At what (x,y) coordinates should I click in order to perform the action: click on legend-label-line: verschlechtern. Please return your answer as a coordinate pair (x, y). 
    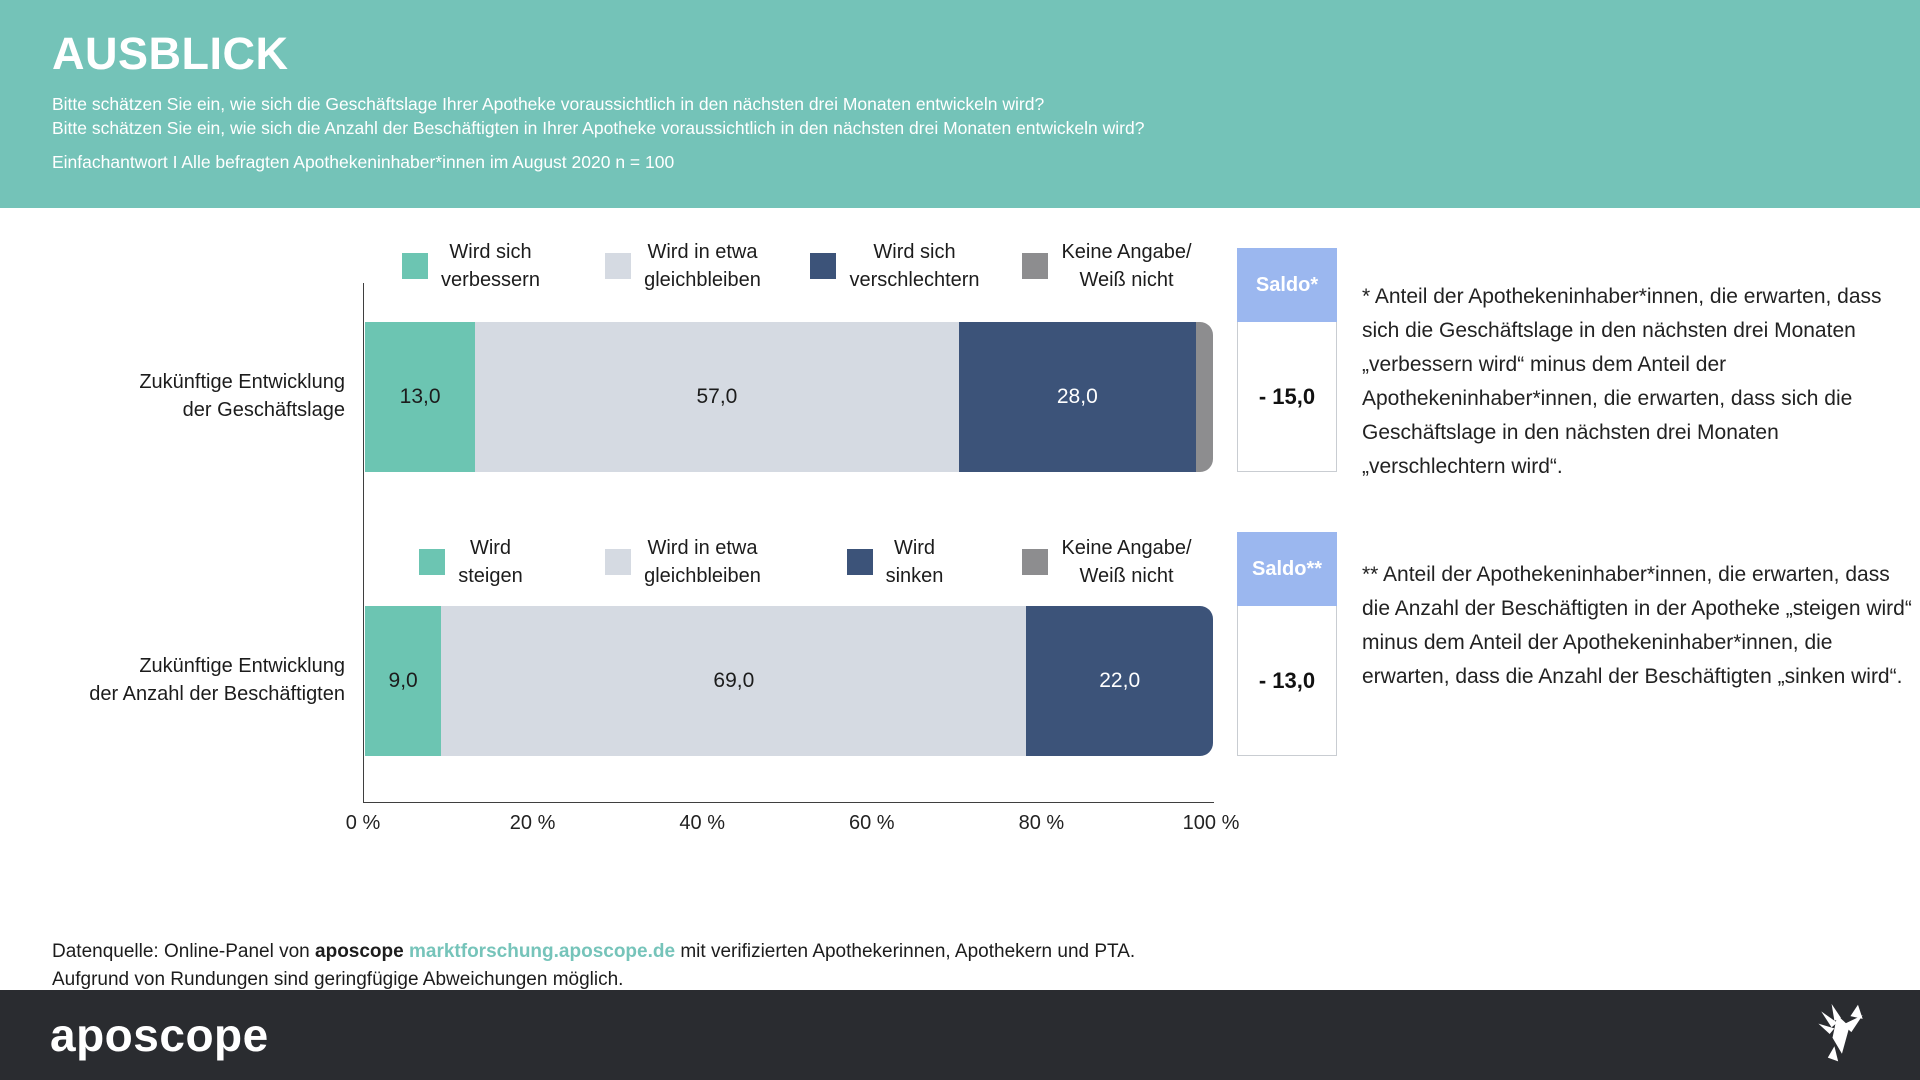
    Looking at the image, I should click on (914, 280).